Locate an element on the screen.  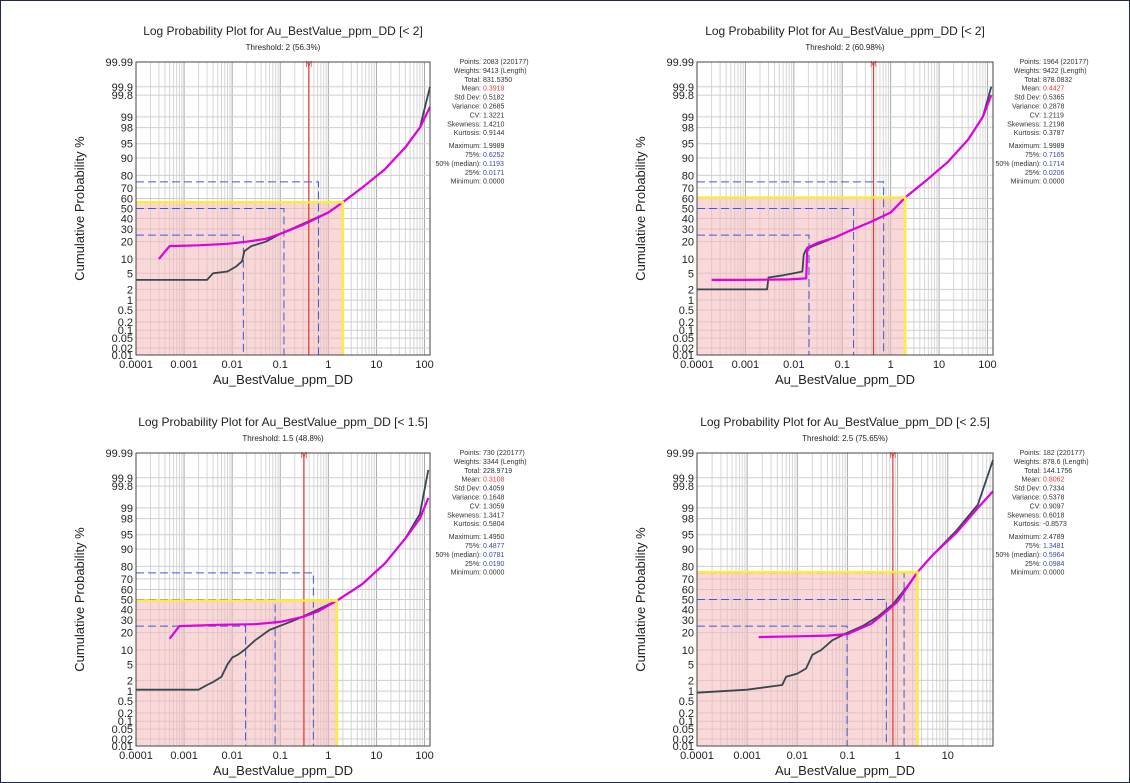
stat-value: 0.4877 is located at coordinates (494, 546).